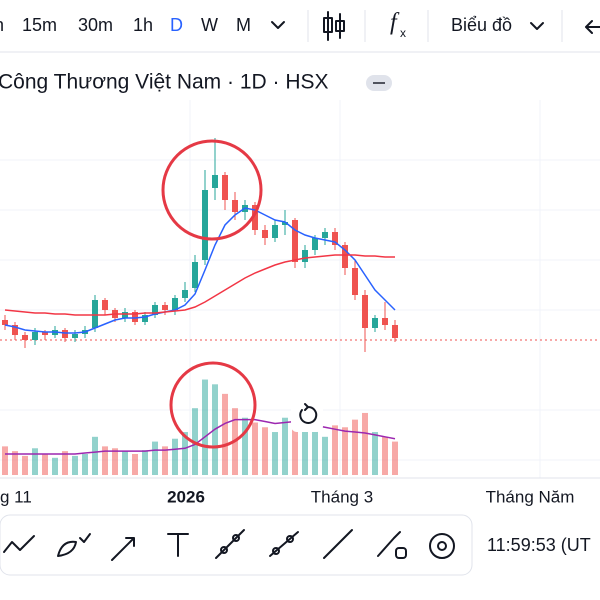 The width and height of the screenshot is (600, 600). I want to click on tool-measure, so click(389, 544).